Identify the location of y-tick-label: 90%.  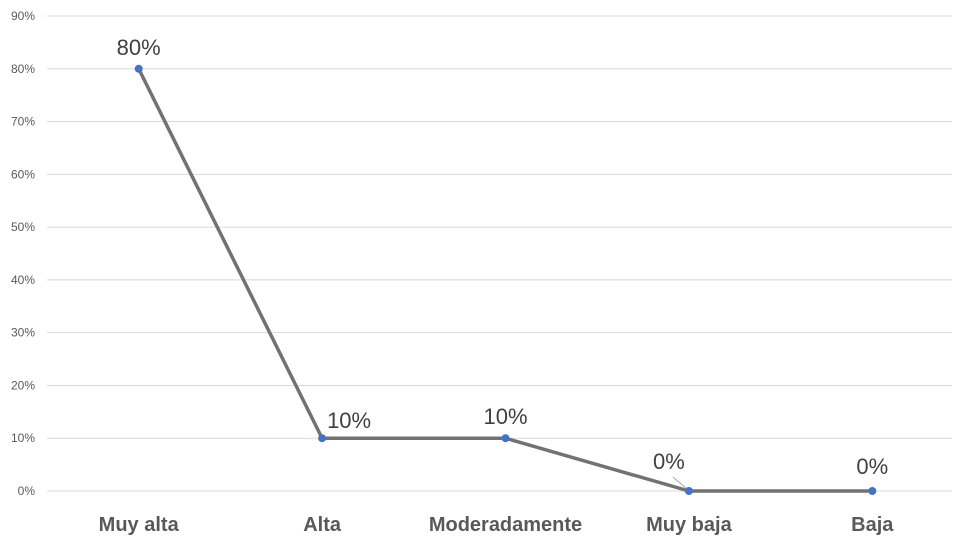
(23, 16).